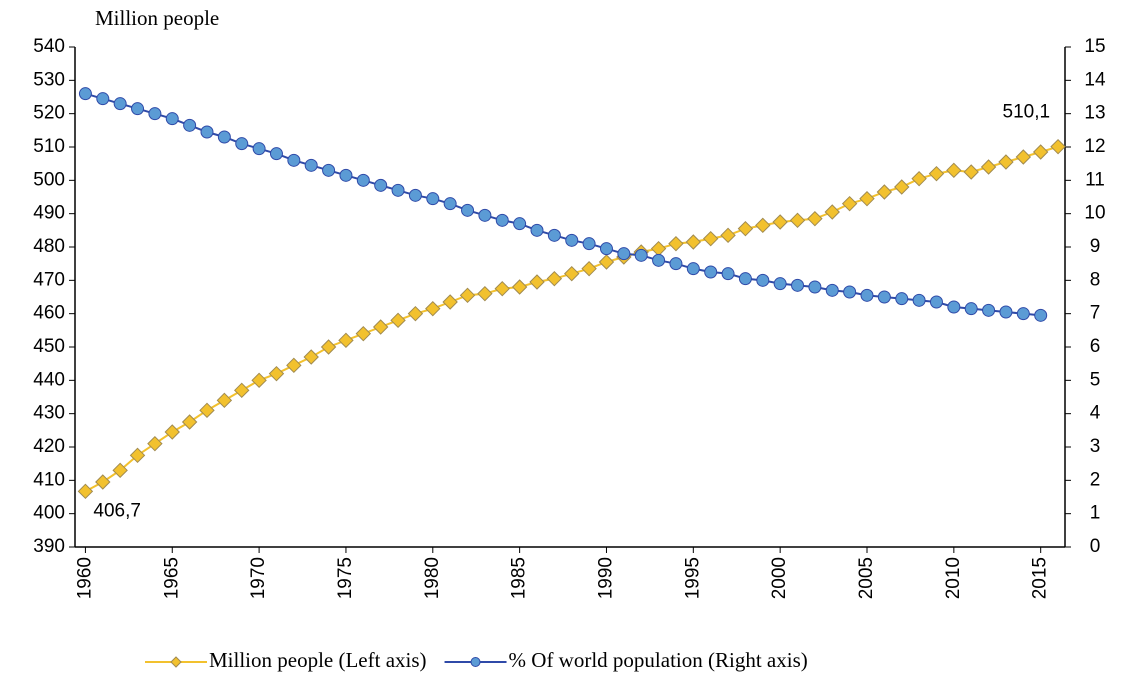  What do you see at coordinates (171, 578) in the screenshot?
I see `x-tick-label: 1965` at bounding box center [171, 578].